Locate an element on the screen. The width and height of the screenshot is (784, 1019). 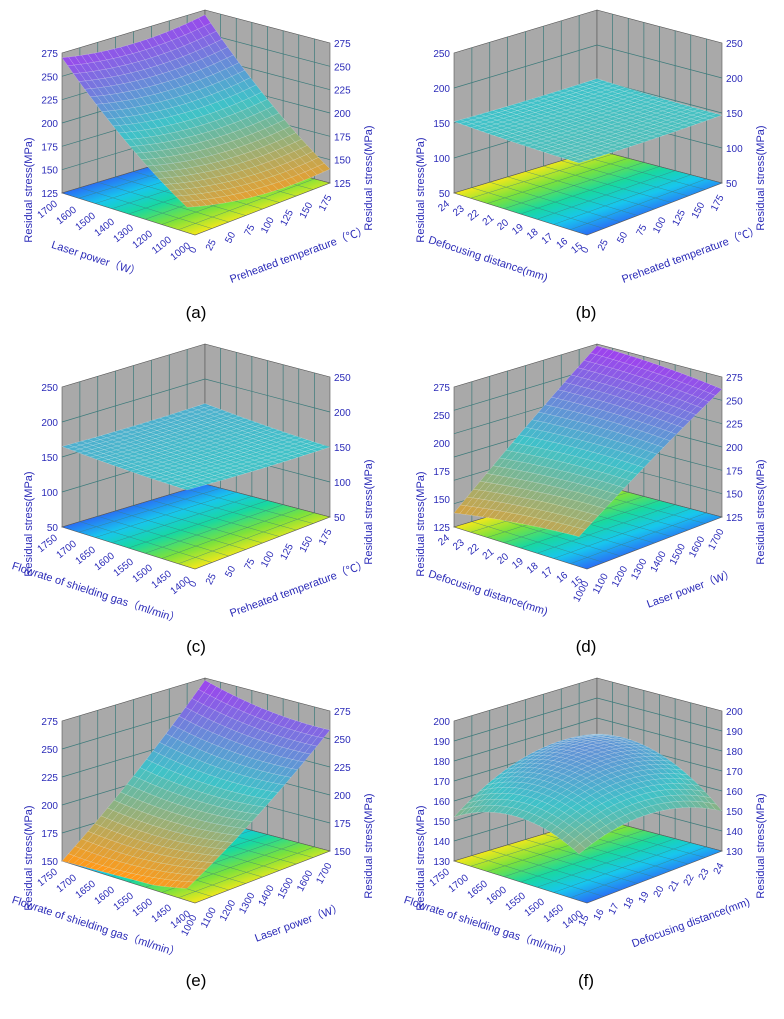
y-tick-label: 17 is located at coordinates (614, 908).